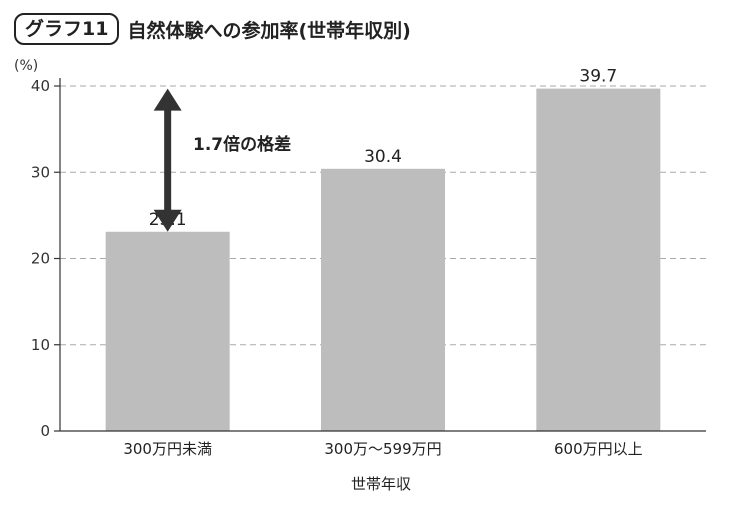  I want to click on y-tick-label: 10, so click(40, 345).